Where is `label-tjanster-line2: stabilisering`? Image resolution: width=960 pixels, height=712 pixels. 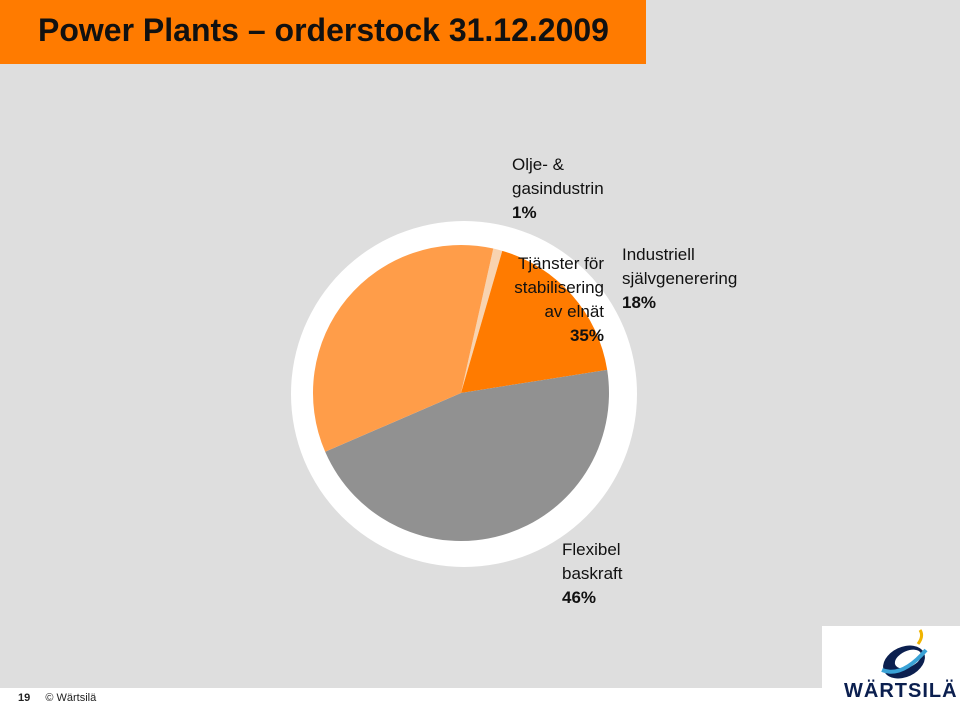 label-tjanster-line2: stabilisering is located at coordinates (559, 287).